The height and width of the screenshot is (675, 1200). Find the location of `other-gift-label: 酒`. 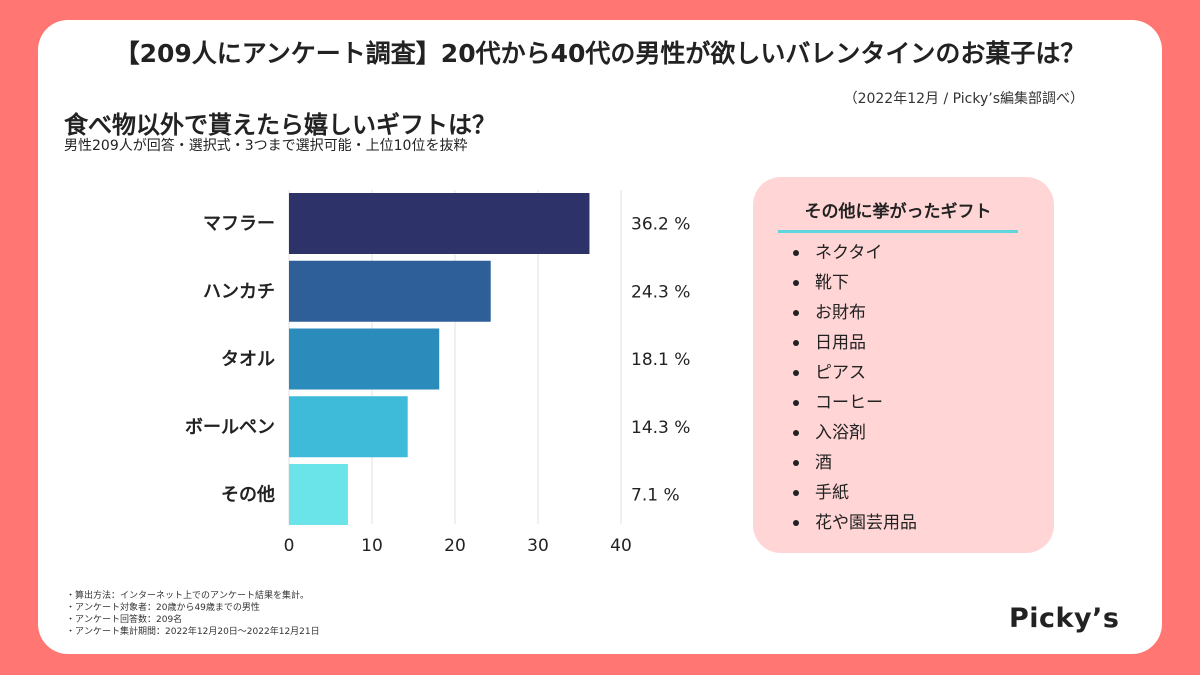

other-gift-label: 酒 is located at coordinates (823, 463).